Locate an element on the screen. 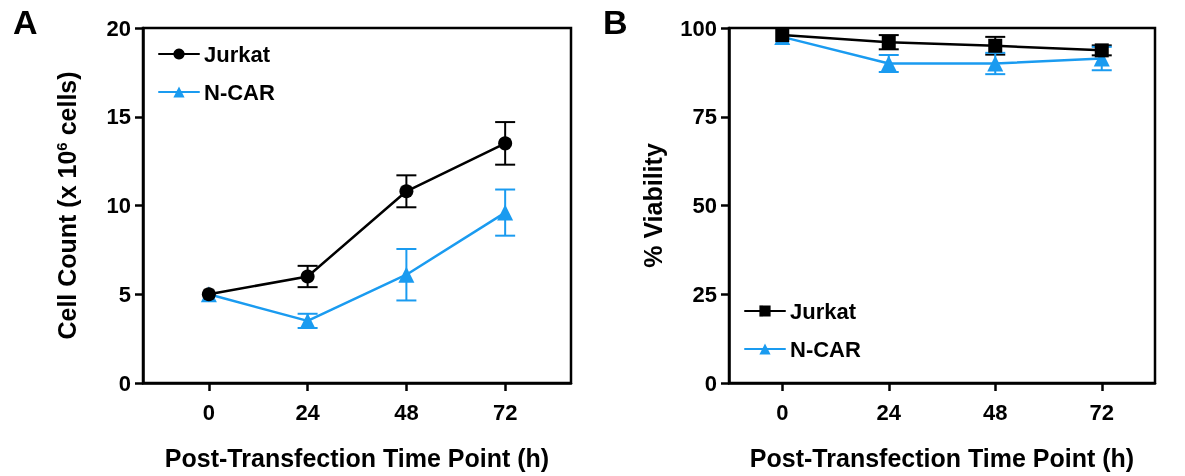 The height and width of the screenshot is (476, 1185). y-axis-title: % Viability is located at coordinates (652, 205).